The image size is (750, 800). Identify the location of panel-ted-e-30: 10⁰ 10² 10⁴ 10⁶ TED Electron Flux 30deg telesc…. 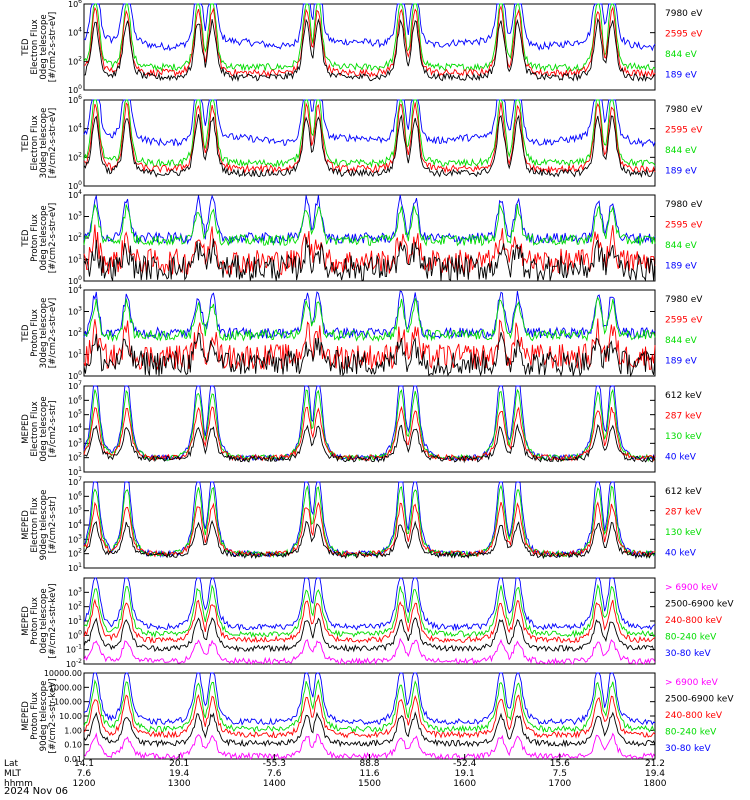
(362, 142).